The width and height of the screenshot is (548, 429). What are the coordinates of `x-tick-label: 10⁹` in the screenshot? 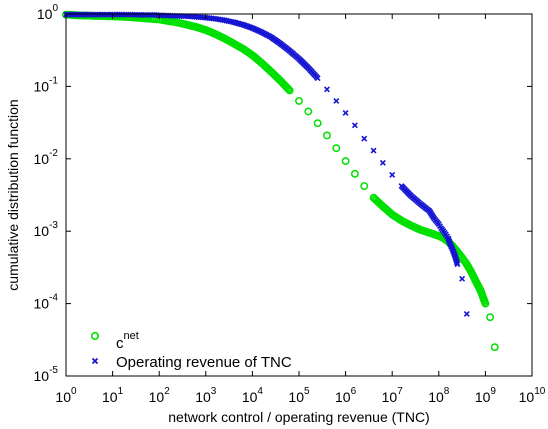 It's located at (486, 395).